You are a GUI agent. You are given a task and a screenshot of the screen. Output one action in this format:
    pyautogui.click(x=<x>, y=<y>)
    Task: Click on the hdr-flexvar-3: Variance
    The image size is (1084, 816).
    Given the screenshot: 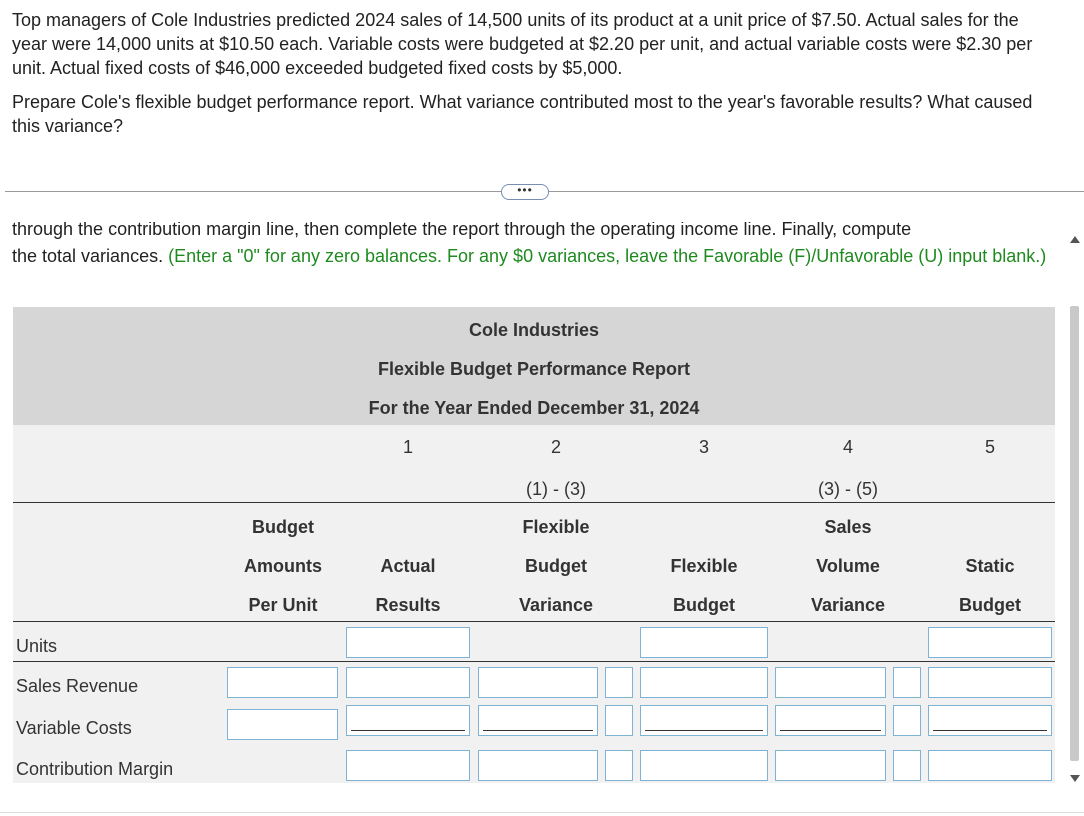 What is the action you would take?
    pyautogui.click(x=556, y=605)
    